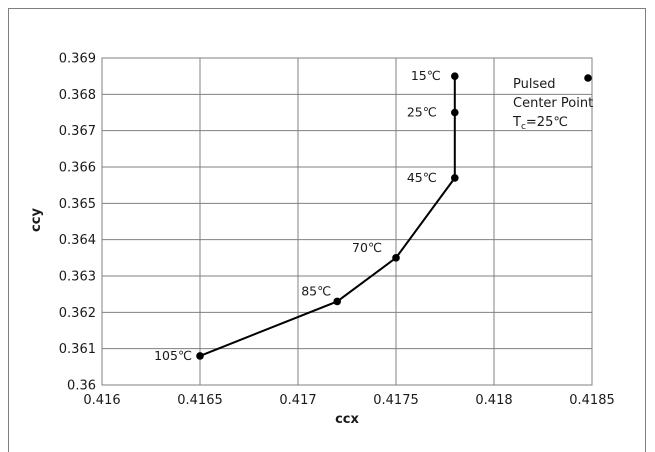  I want to click on x-tick-label: 0.4185, so click(592, 400).